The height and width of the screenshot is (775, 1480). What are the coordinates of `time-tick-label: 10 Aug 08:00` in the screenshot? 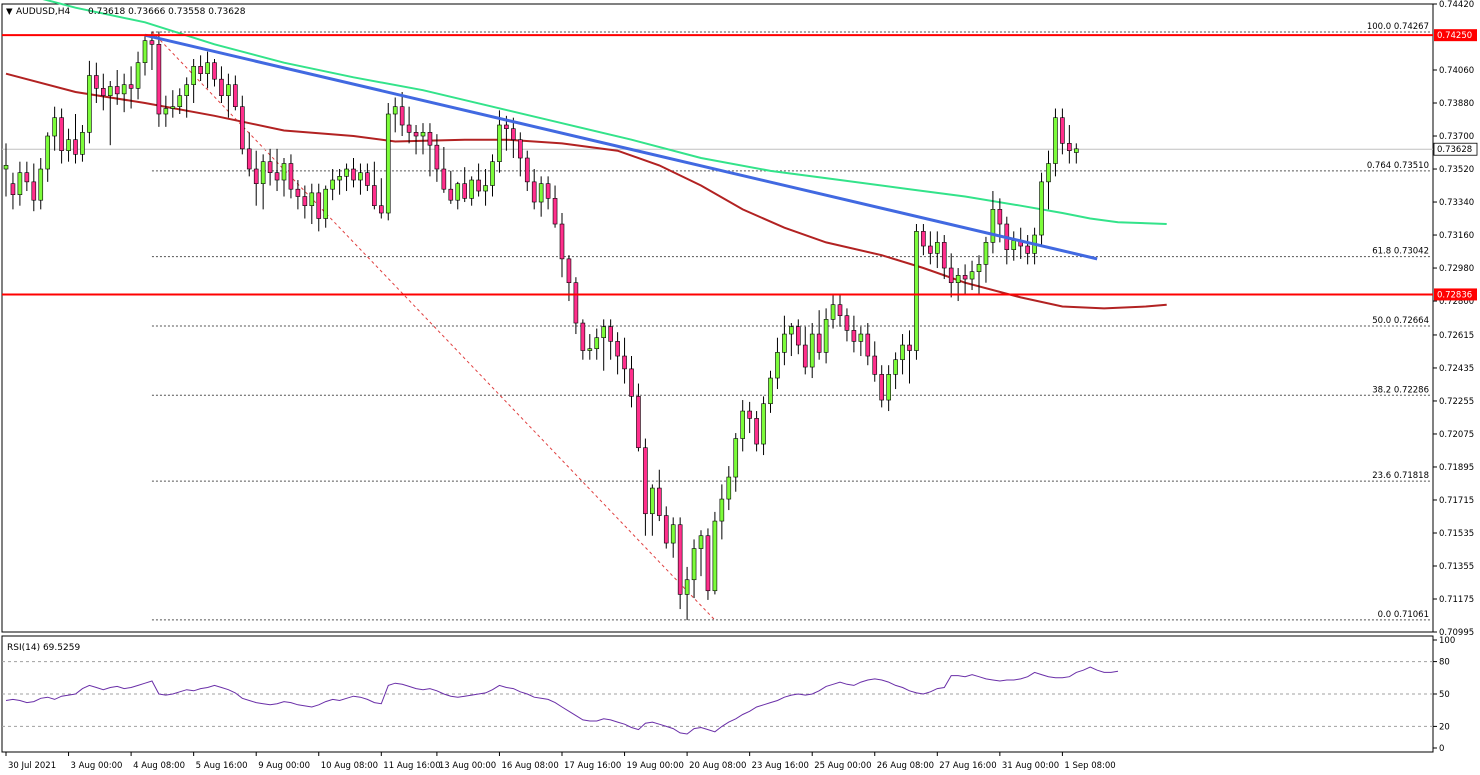 It's located at (349, 766).